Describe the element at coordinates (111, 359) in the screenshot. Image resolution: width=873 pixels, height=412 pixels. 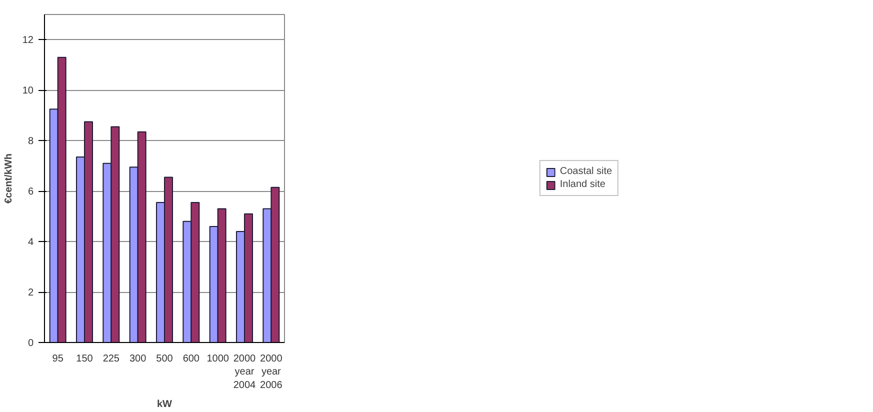
I see `x-tick-label: 225` at that location.